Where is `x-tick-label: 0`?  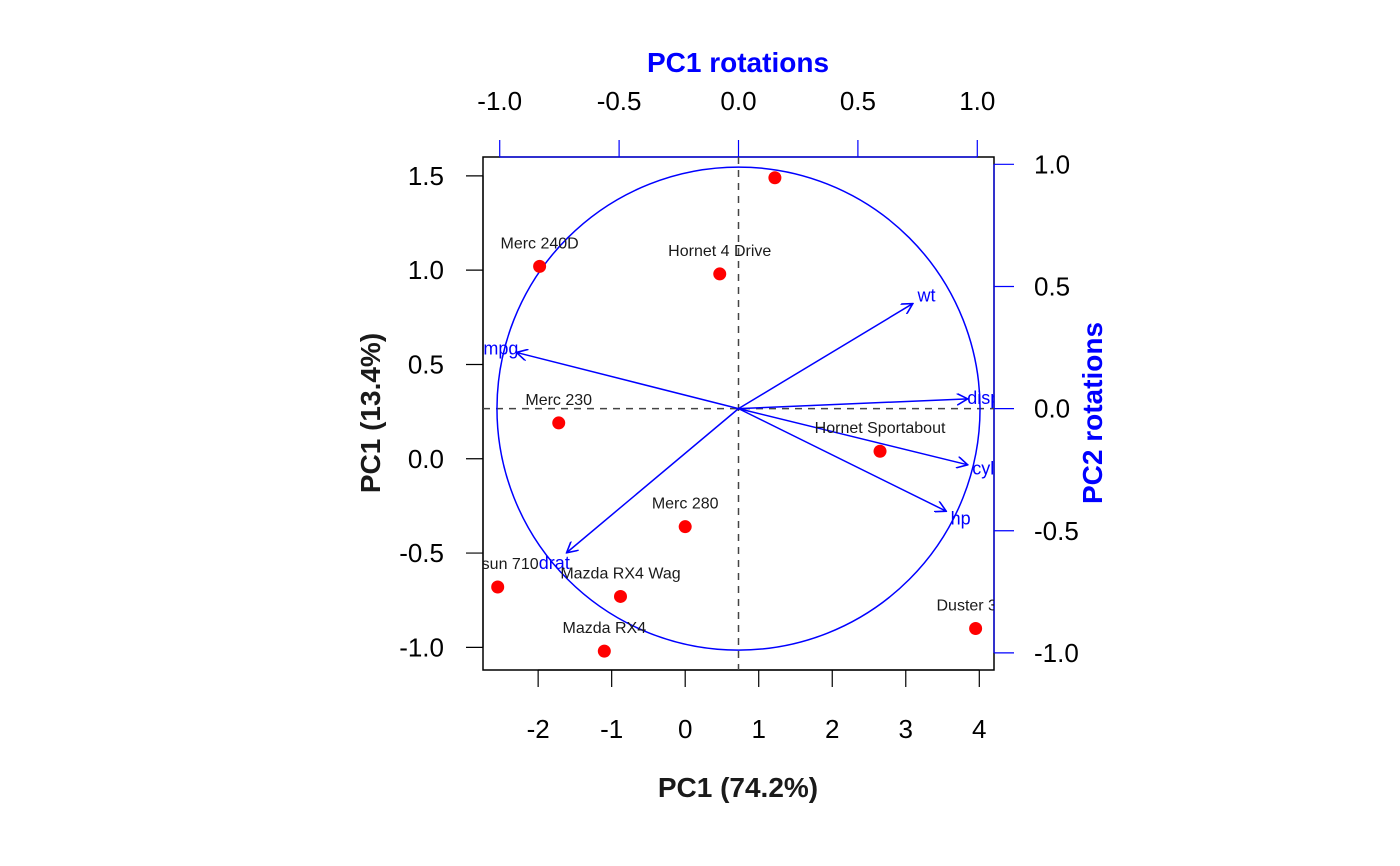
x-tick-label: 0 is located at coordinates (685, 729).